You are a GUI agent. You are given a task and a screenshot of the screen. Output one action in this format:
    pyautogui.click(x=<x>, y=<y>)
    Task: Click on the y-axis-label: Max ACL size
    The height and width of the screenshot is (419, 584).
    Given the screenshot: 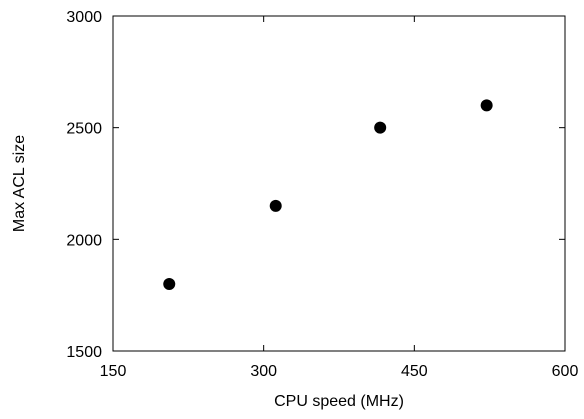 What is the action you would take?
    pyautogui.click(x=19, y=183)
    